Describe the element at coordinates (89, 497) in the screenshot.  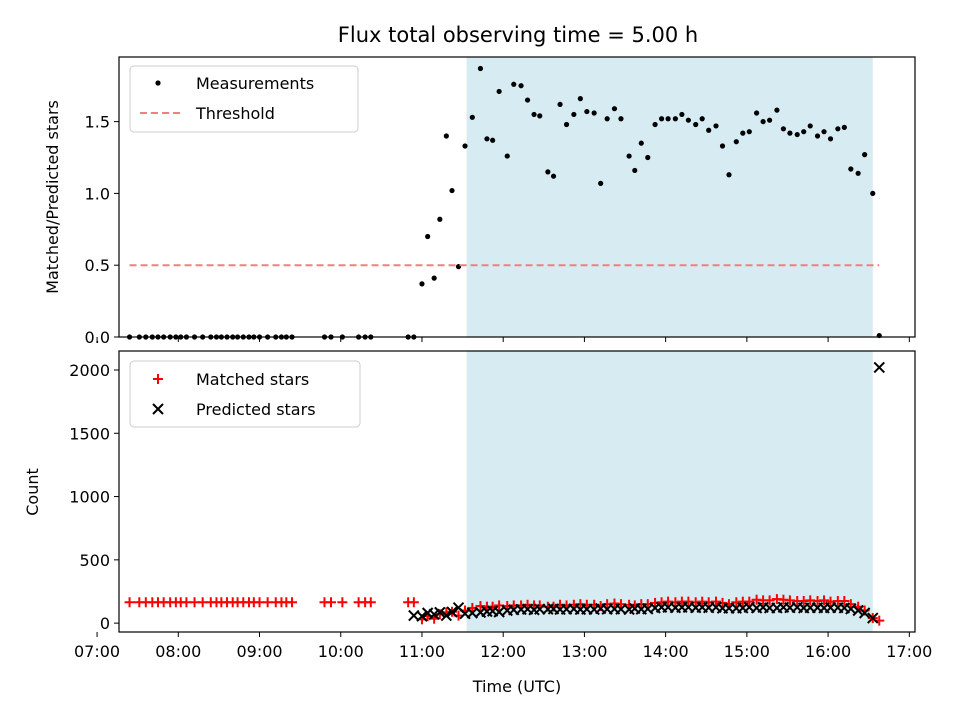
I see `y-tick-label: 1000` at that location.